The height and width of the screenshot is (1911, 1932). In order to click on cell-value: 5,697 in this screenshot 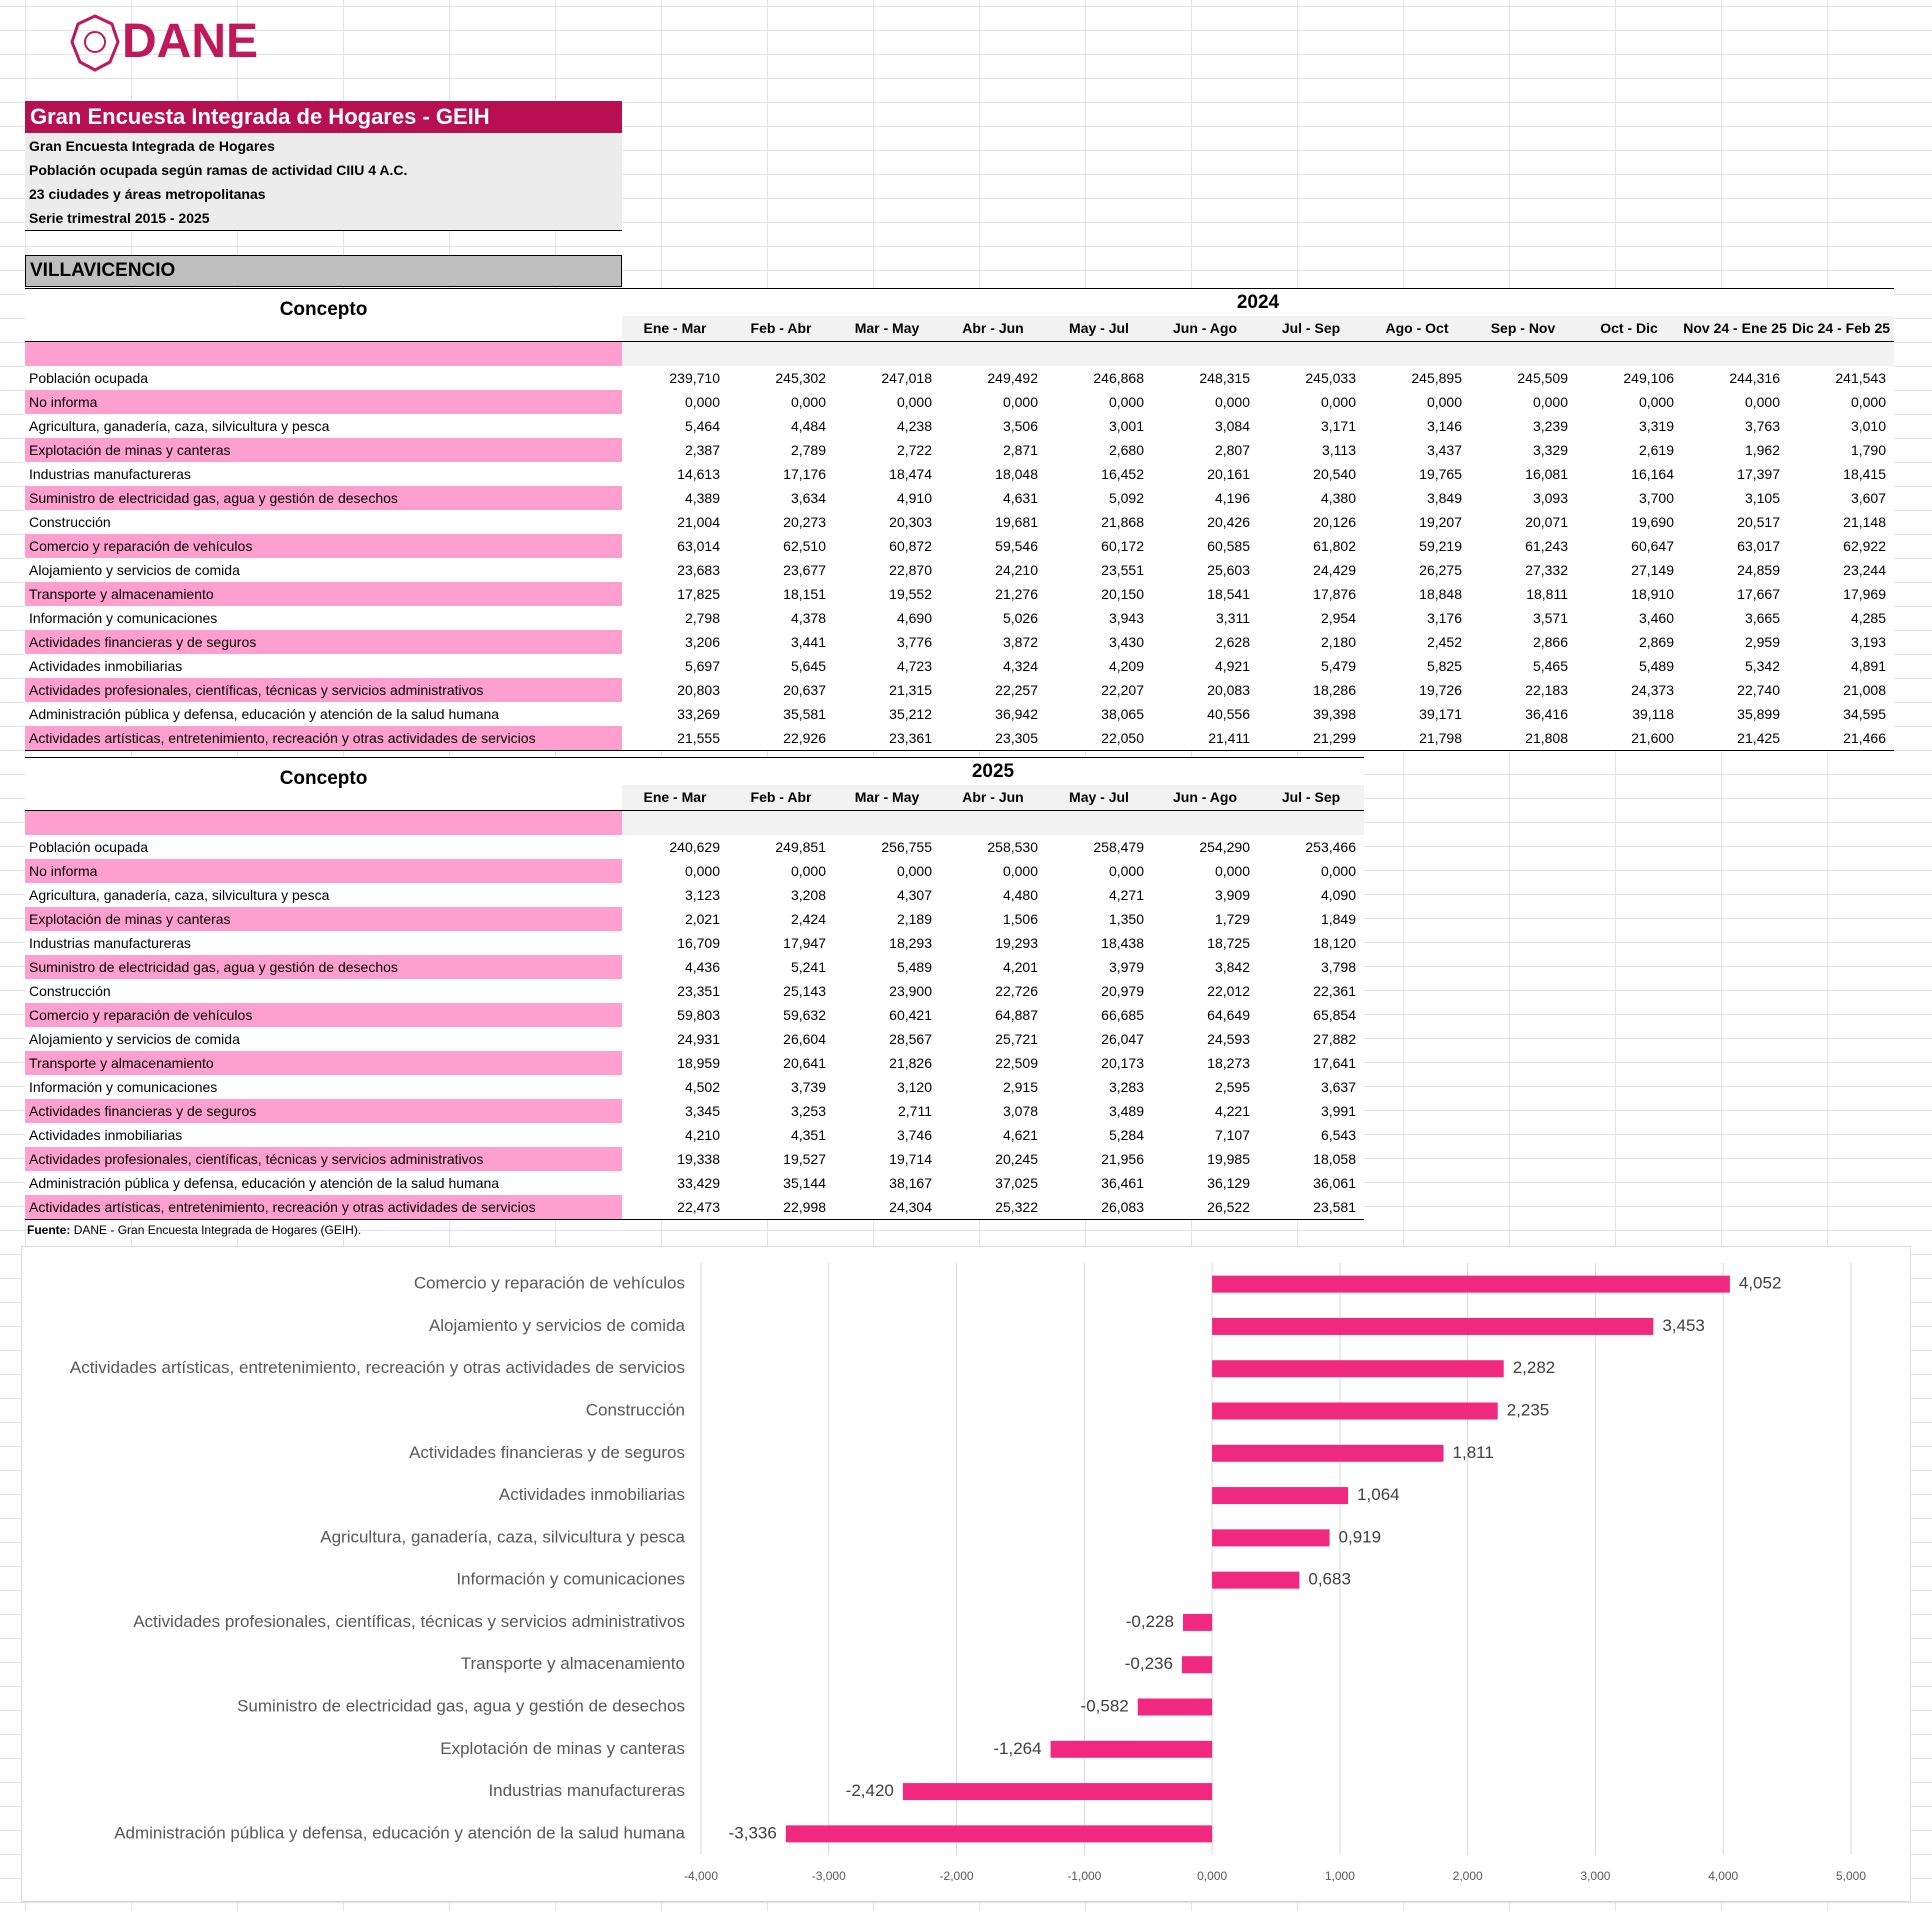, I will do `click(675, 666)`.